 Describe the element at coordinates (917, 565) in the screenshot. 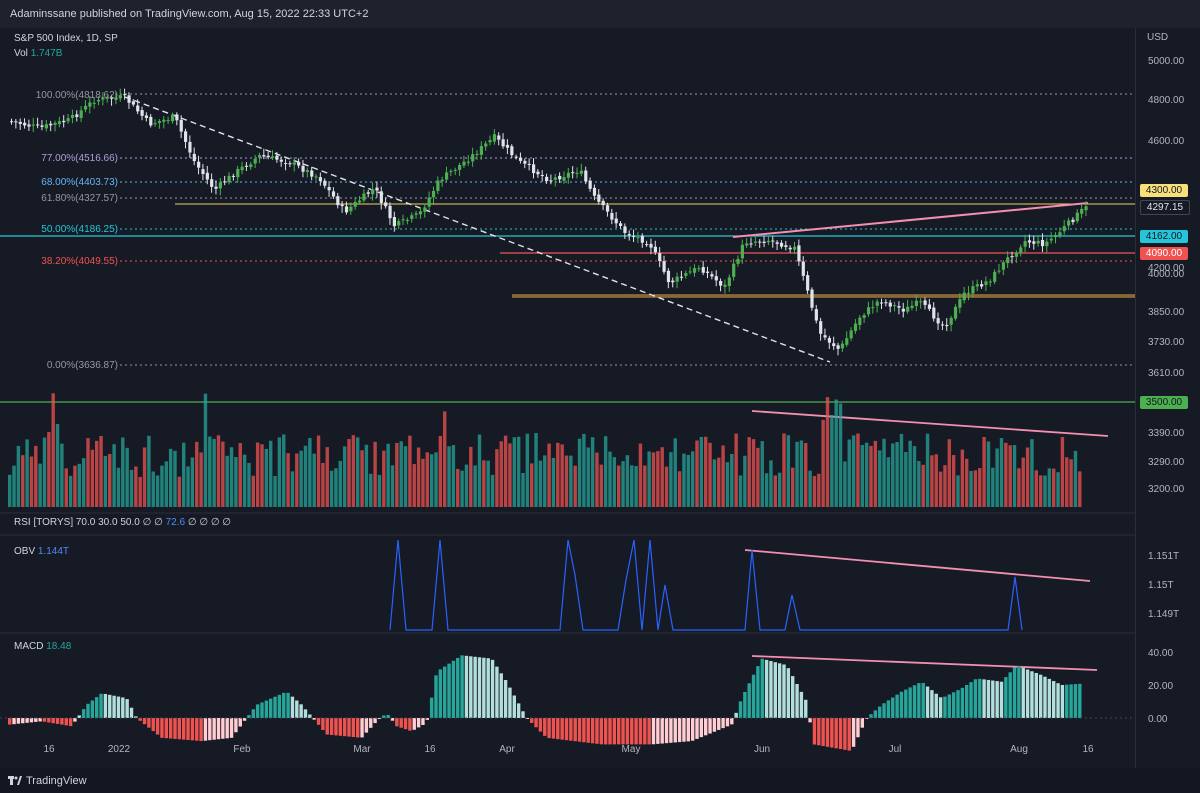

I see `obv-trend-line` at that location.